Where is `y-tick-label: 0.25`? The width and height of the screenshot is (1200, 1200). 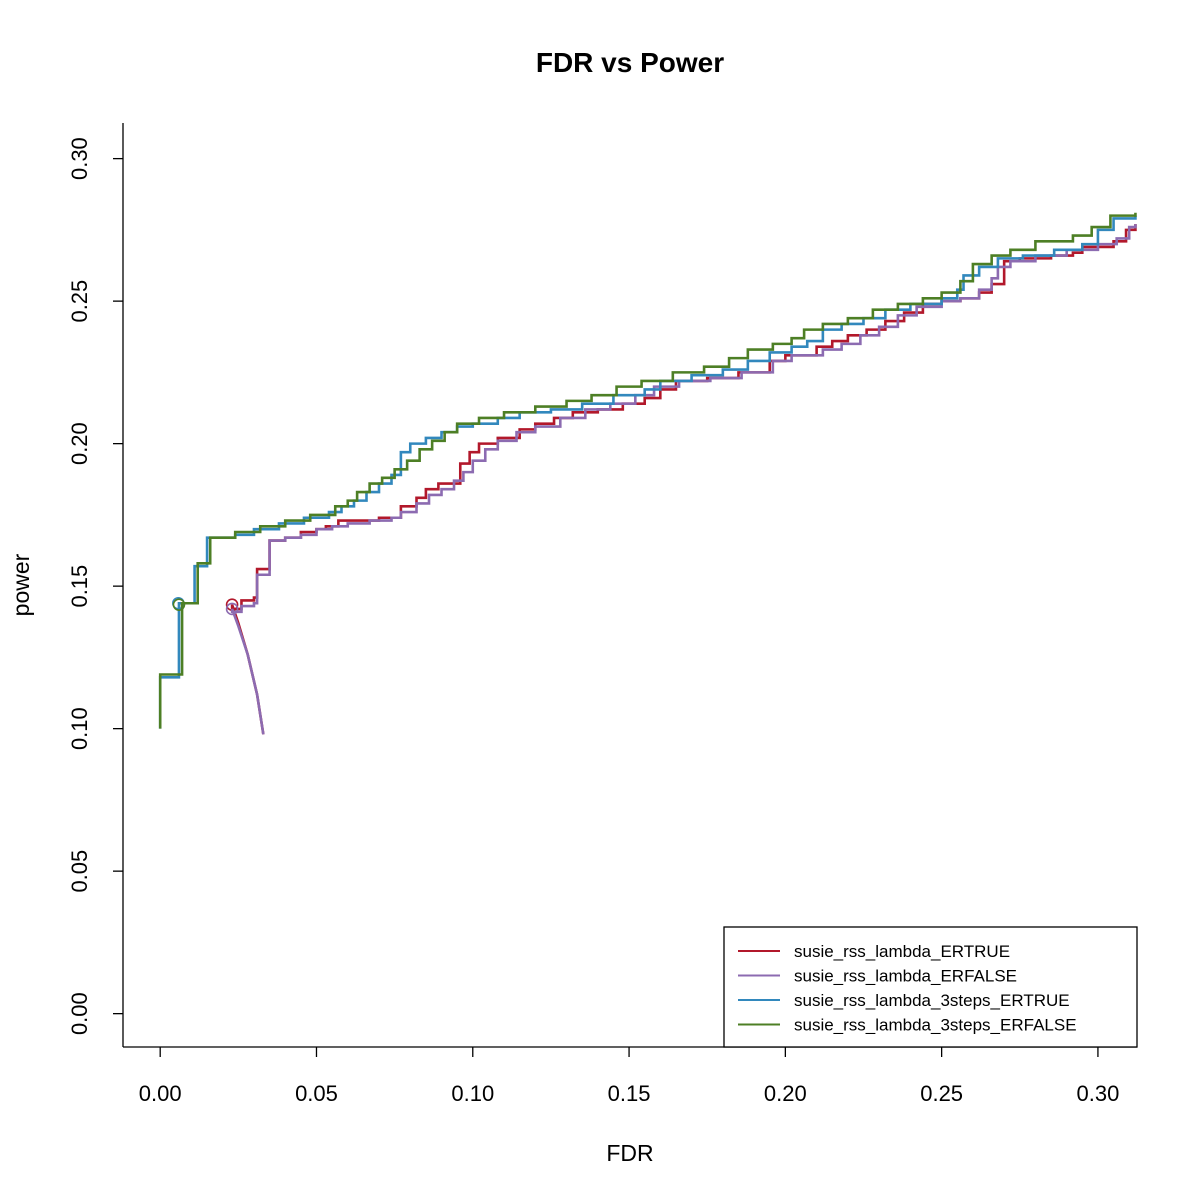 y-tick-label: 0.25 is located at coordinates (79, 301).